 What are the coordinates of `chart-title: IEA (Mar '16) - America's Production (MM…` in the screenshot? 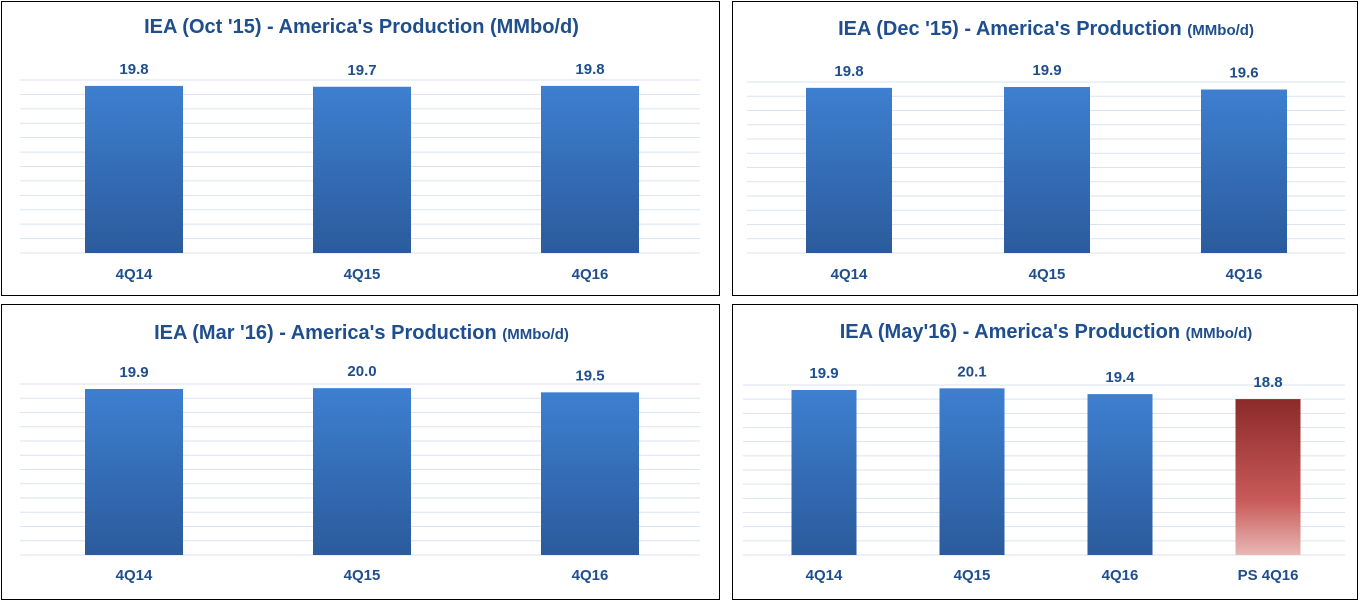 It's located at (361, 333).